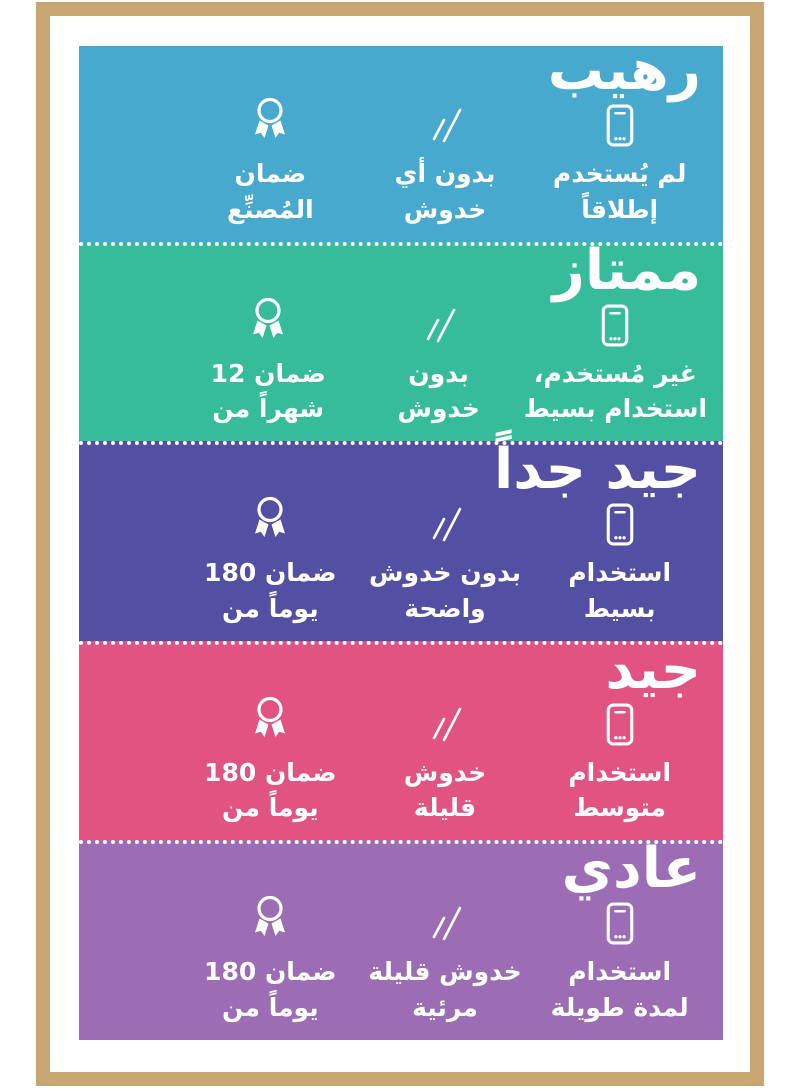 The height and width of the screenshot is (1091, 800). I want to click on warranty-text: شهراً من, so click(268, 409).